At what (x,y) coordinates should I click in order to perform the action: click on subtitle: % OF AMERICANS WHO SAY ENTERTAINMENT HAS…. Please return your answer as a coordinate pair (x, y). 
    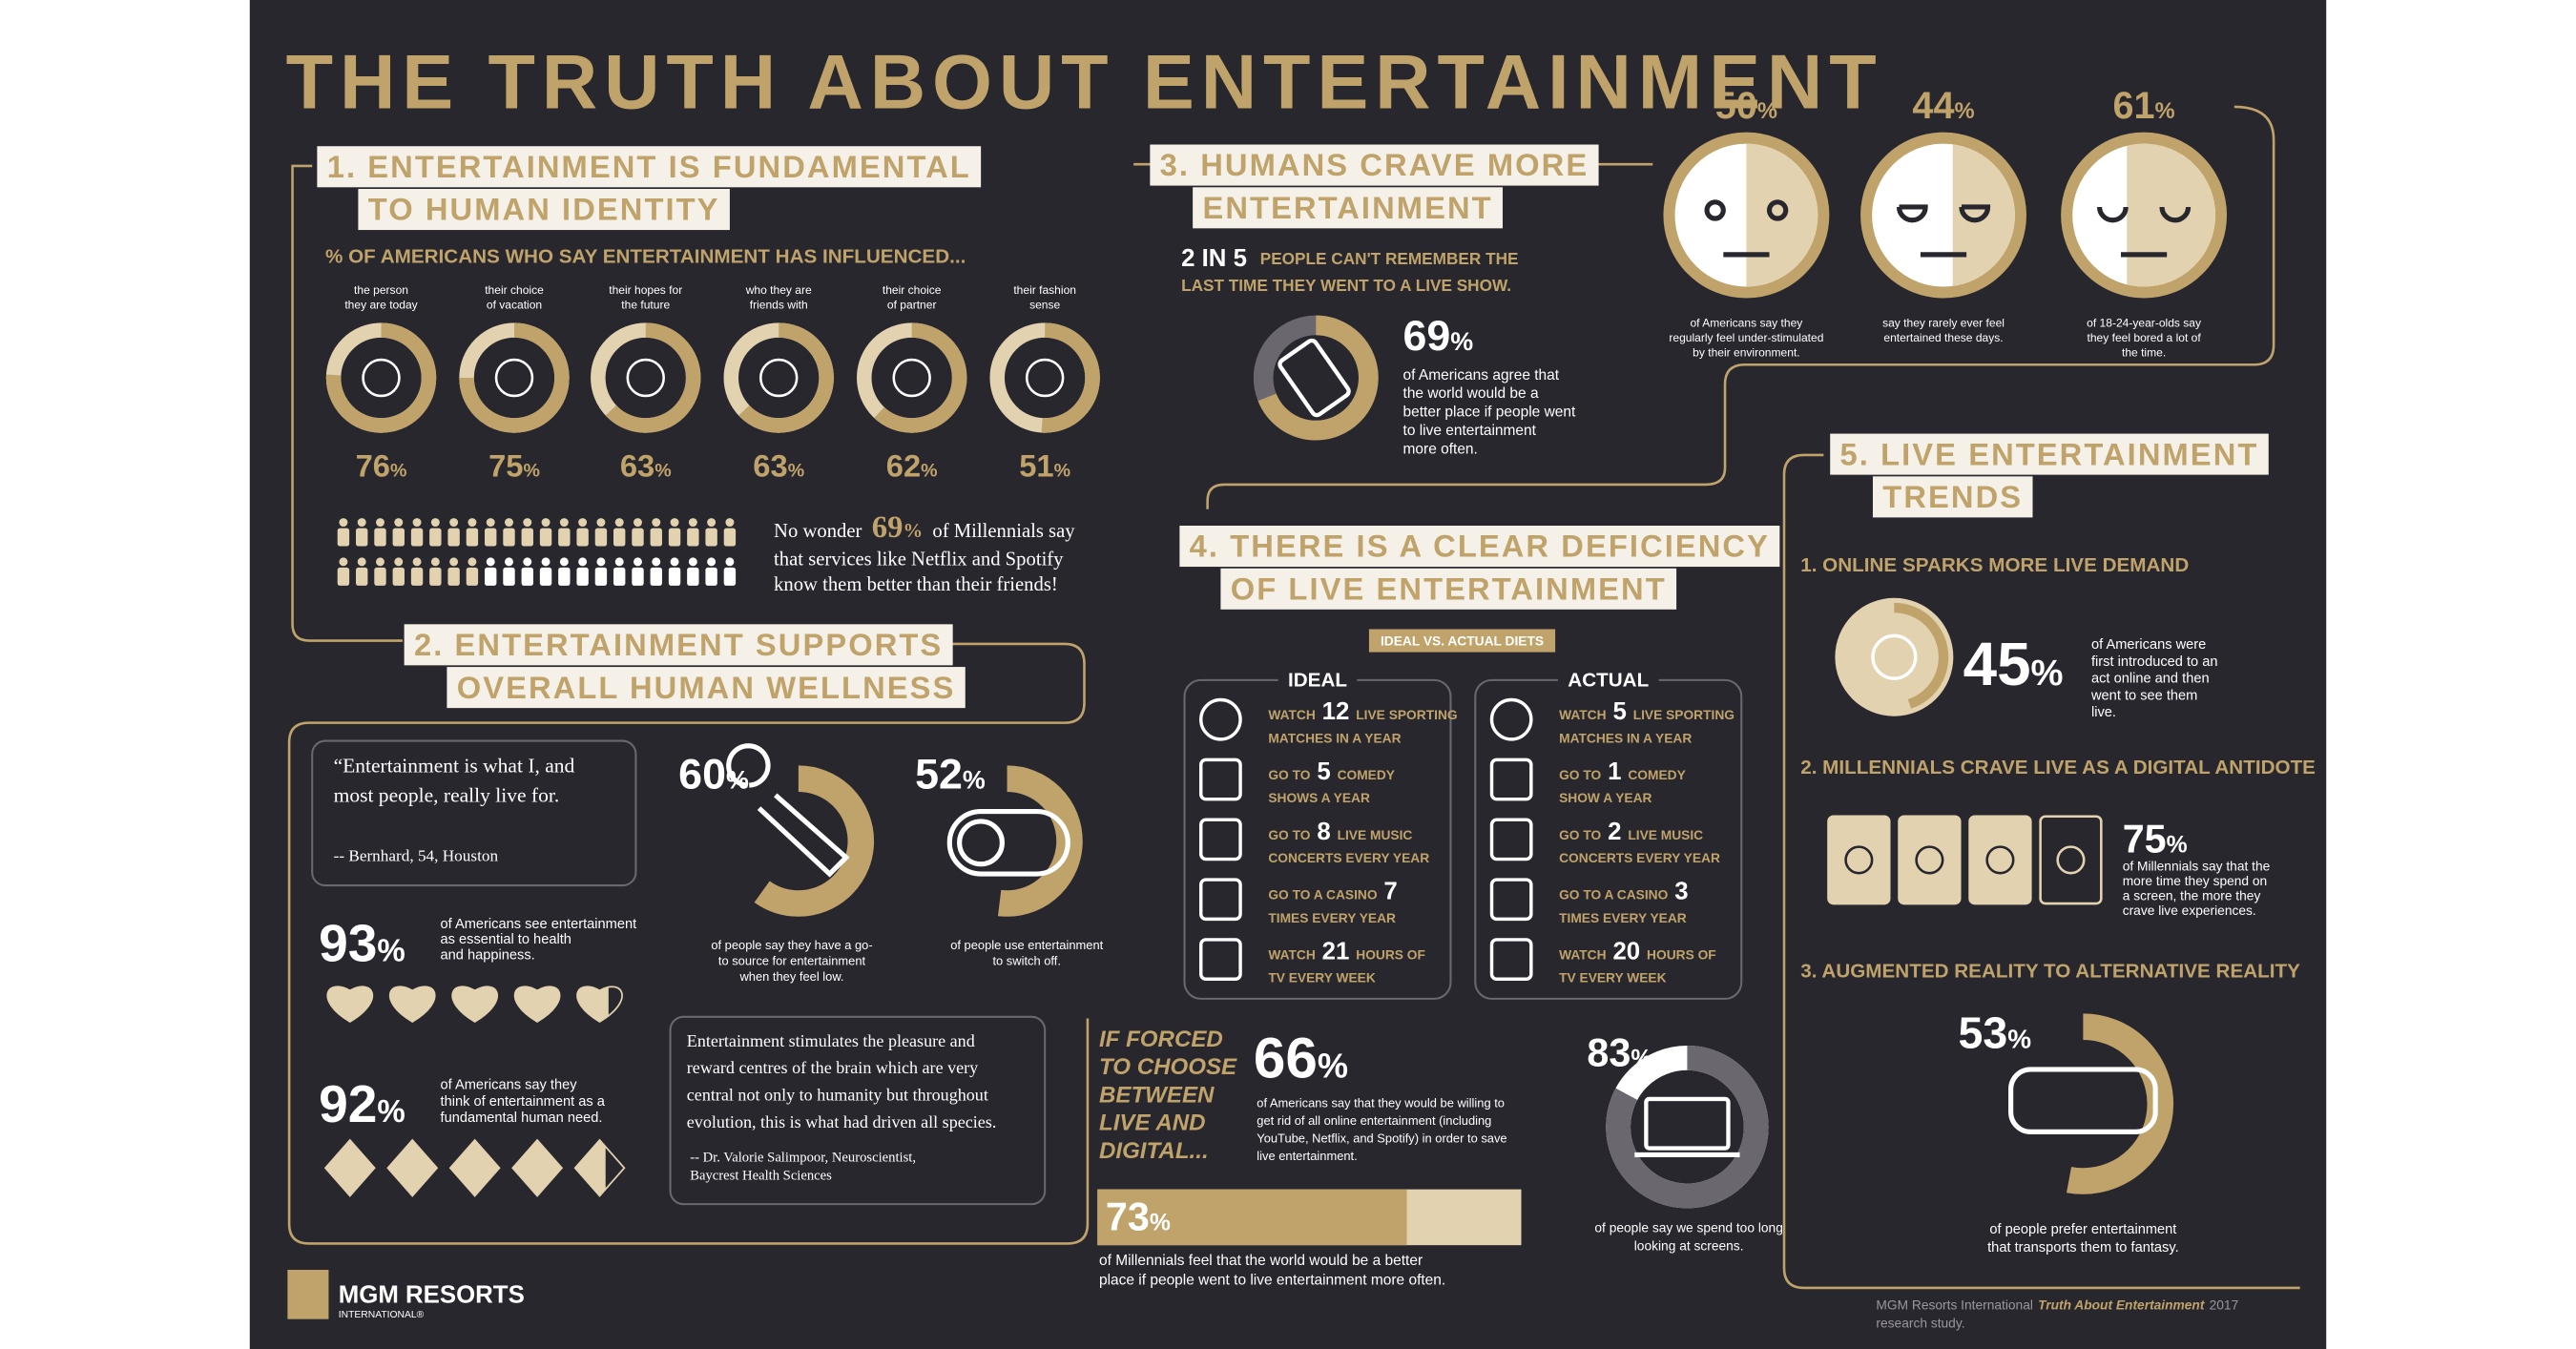
    Looking at the image, I should click on (645, 256).